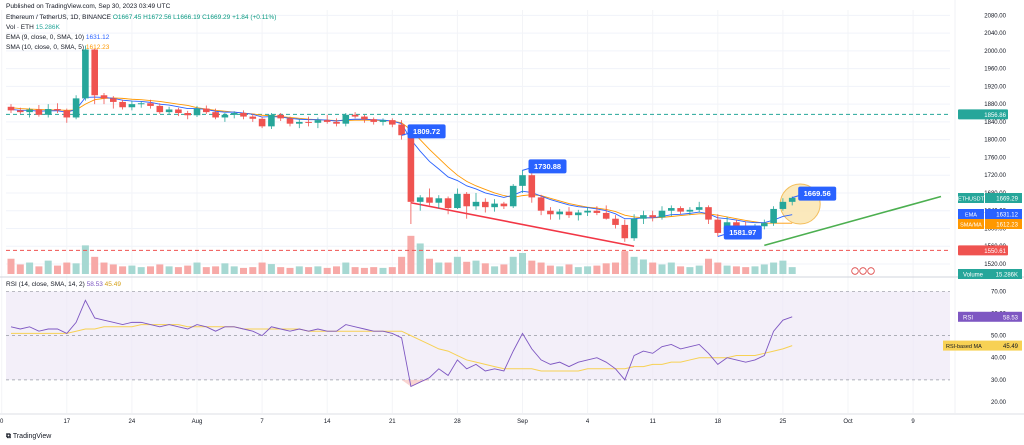 The image size is (1024, 445). What do you see at coordinates (392, 422) in the screenshot?
I see `time-tick-label: 21` at bounding box center [392, 422].